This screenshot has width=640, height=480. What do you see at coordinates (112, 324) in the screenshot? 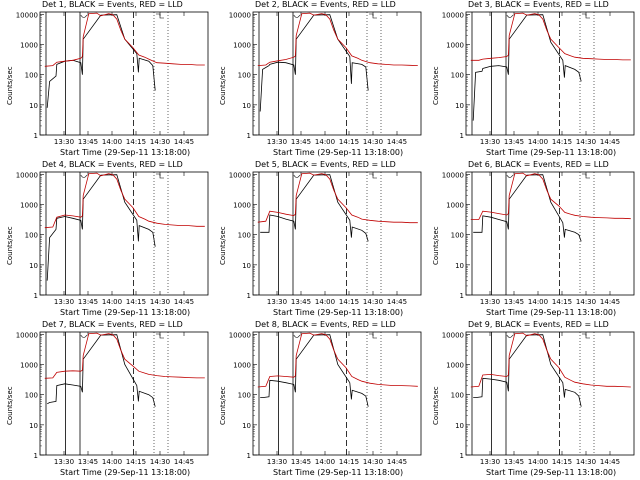
I see `chart-title: Det 7, BLACK = Events, RED = LLD` at bounding box center [112, 324].